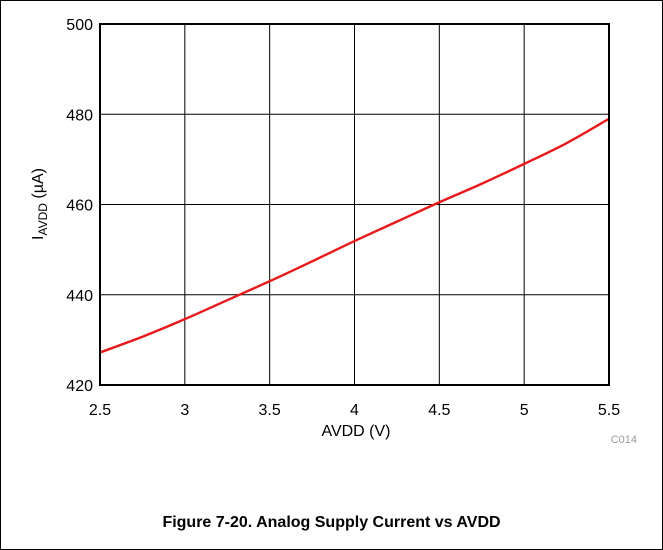  I want to click on y-tick-label: 460, so click(79, 206).